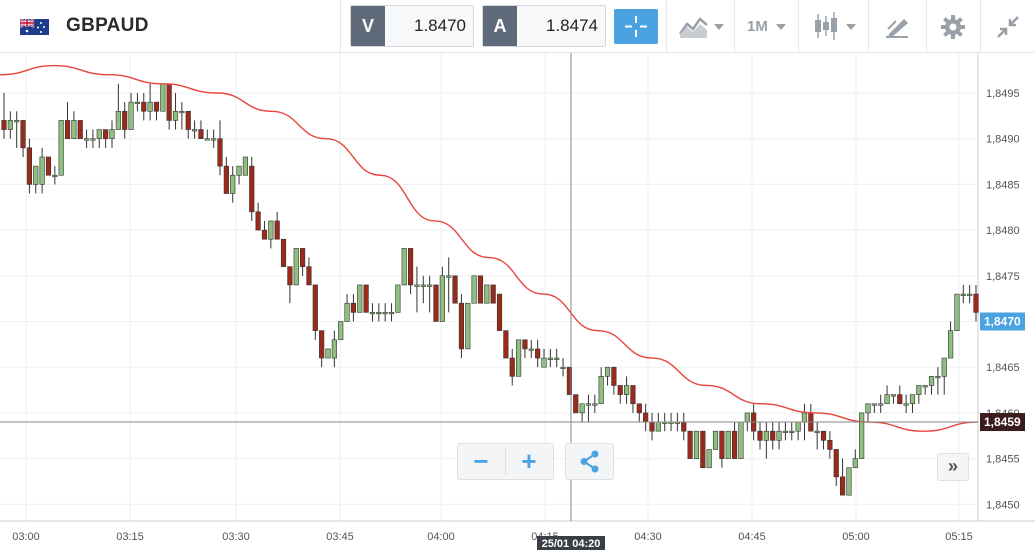 This screenshot has width=1035, height=551. Describe the element at coordinates (833, 26) in the screenshot. I see `candle-style-button` at that location.